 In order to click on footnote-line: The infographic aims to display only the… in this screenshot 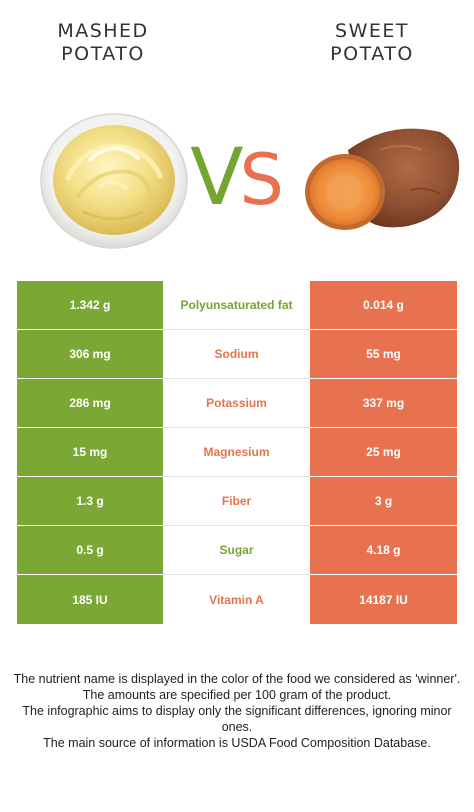, I will do `click(237, 719)`.